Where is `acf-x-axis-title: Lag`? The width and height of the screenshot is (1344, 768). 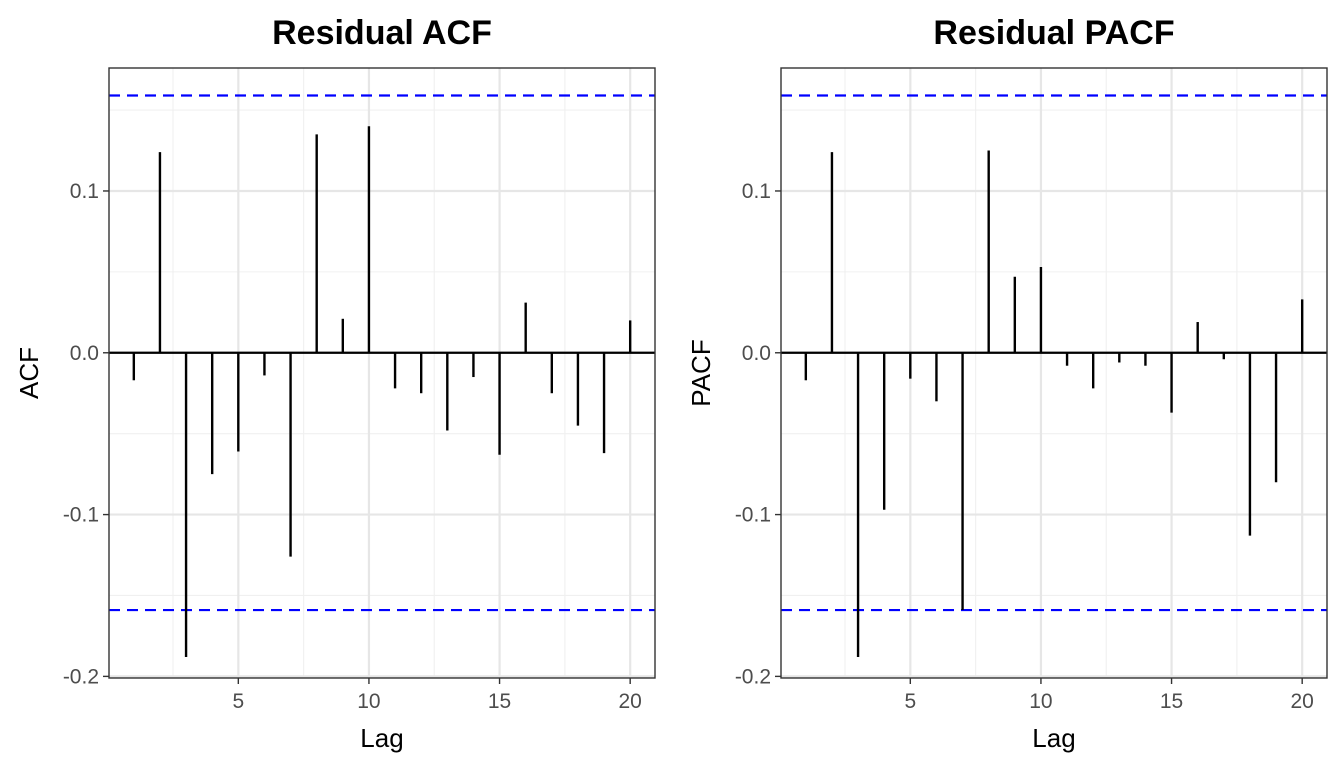
acf-x-axis-title: Lag is located at coordinates (381, 738).